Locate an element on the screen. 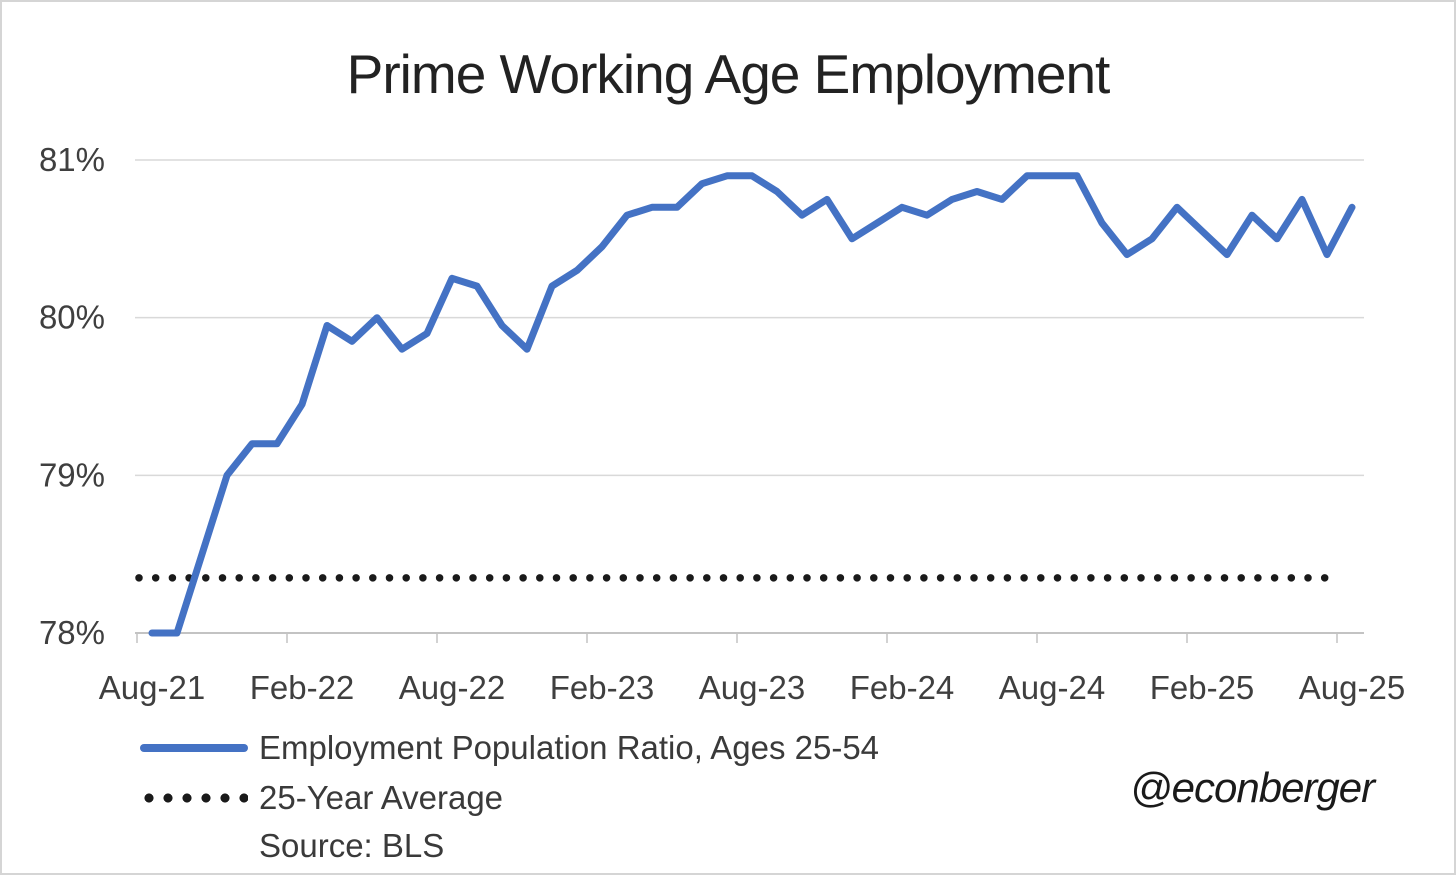 The height and width of the screenshot is (875, 1456). legend-item-employment-ratio: Employment Population Ratio, Ages 25-54 is located at coordinates (509, 748).